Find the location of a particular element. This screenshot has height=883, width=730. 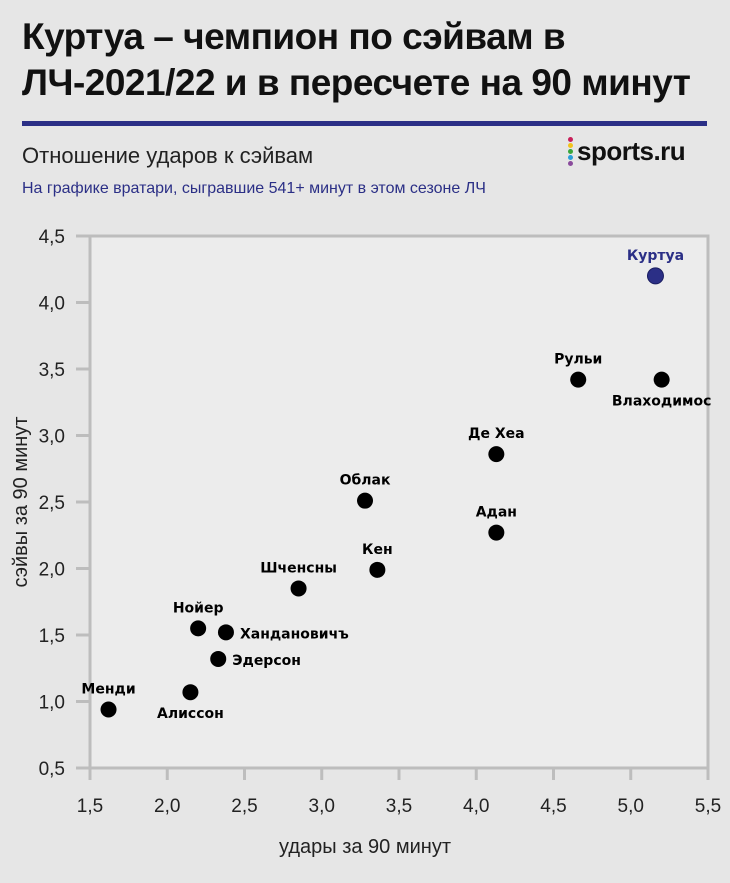

point-label: Влаходимос is located at coordinates (662, 402).